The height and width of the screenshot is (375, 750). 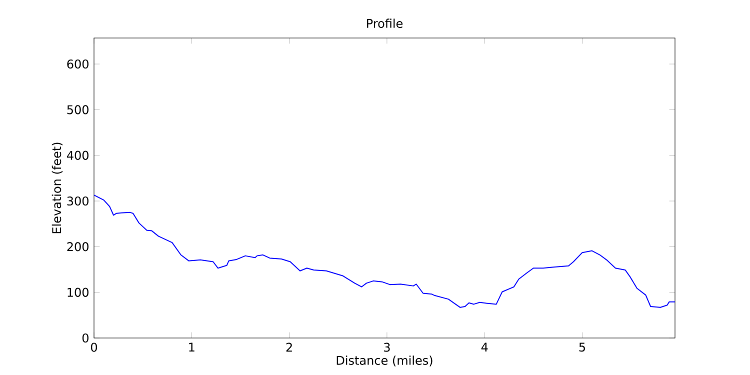 I want to click on x-tick-label: 3, so click(x=387, y=347).